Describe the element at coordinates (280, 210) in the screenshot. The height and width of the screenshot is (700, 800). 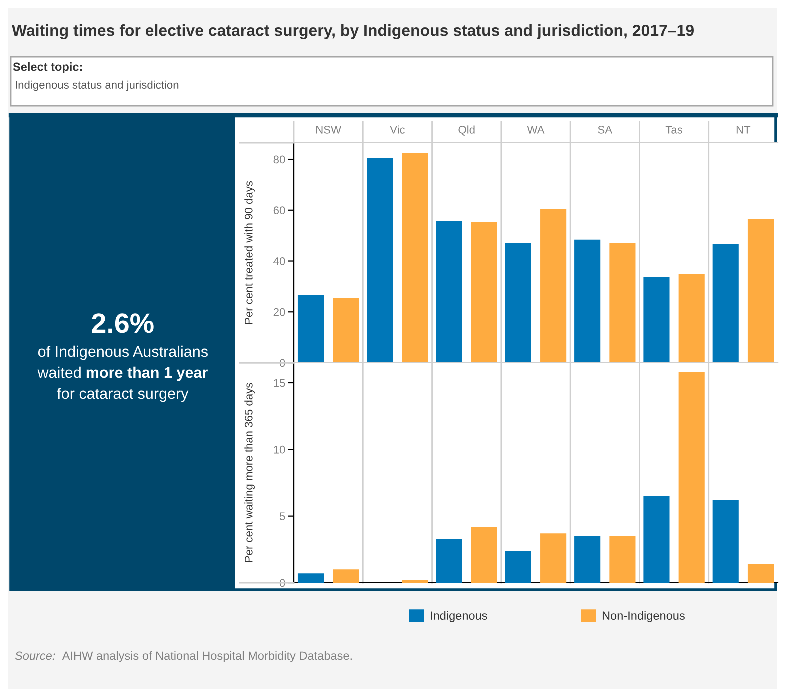
I see `y-tick-label: 60` at that location.